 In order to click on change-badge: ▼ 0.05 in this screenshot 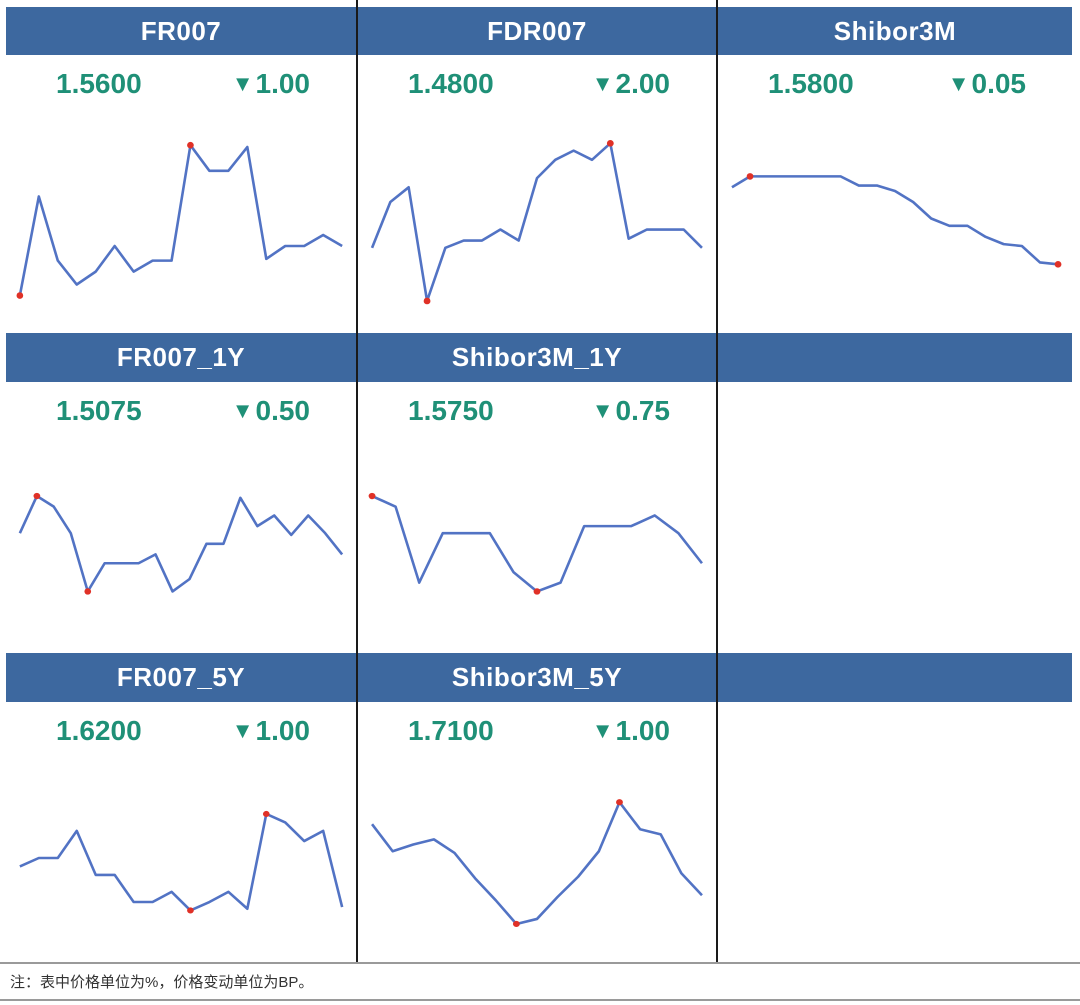, I will do `click(987, 84)`.